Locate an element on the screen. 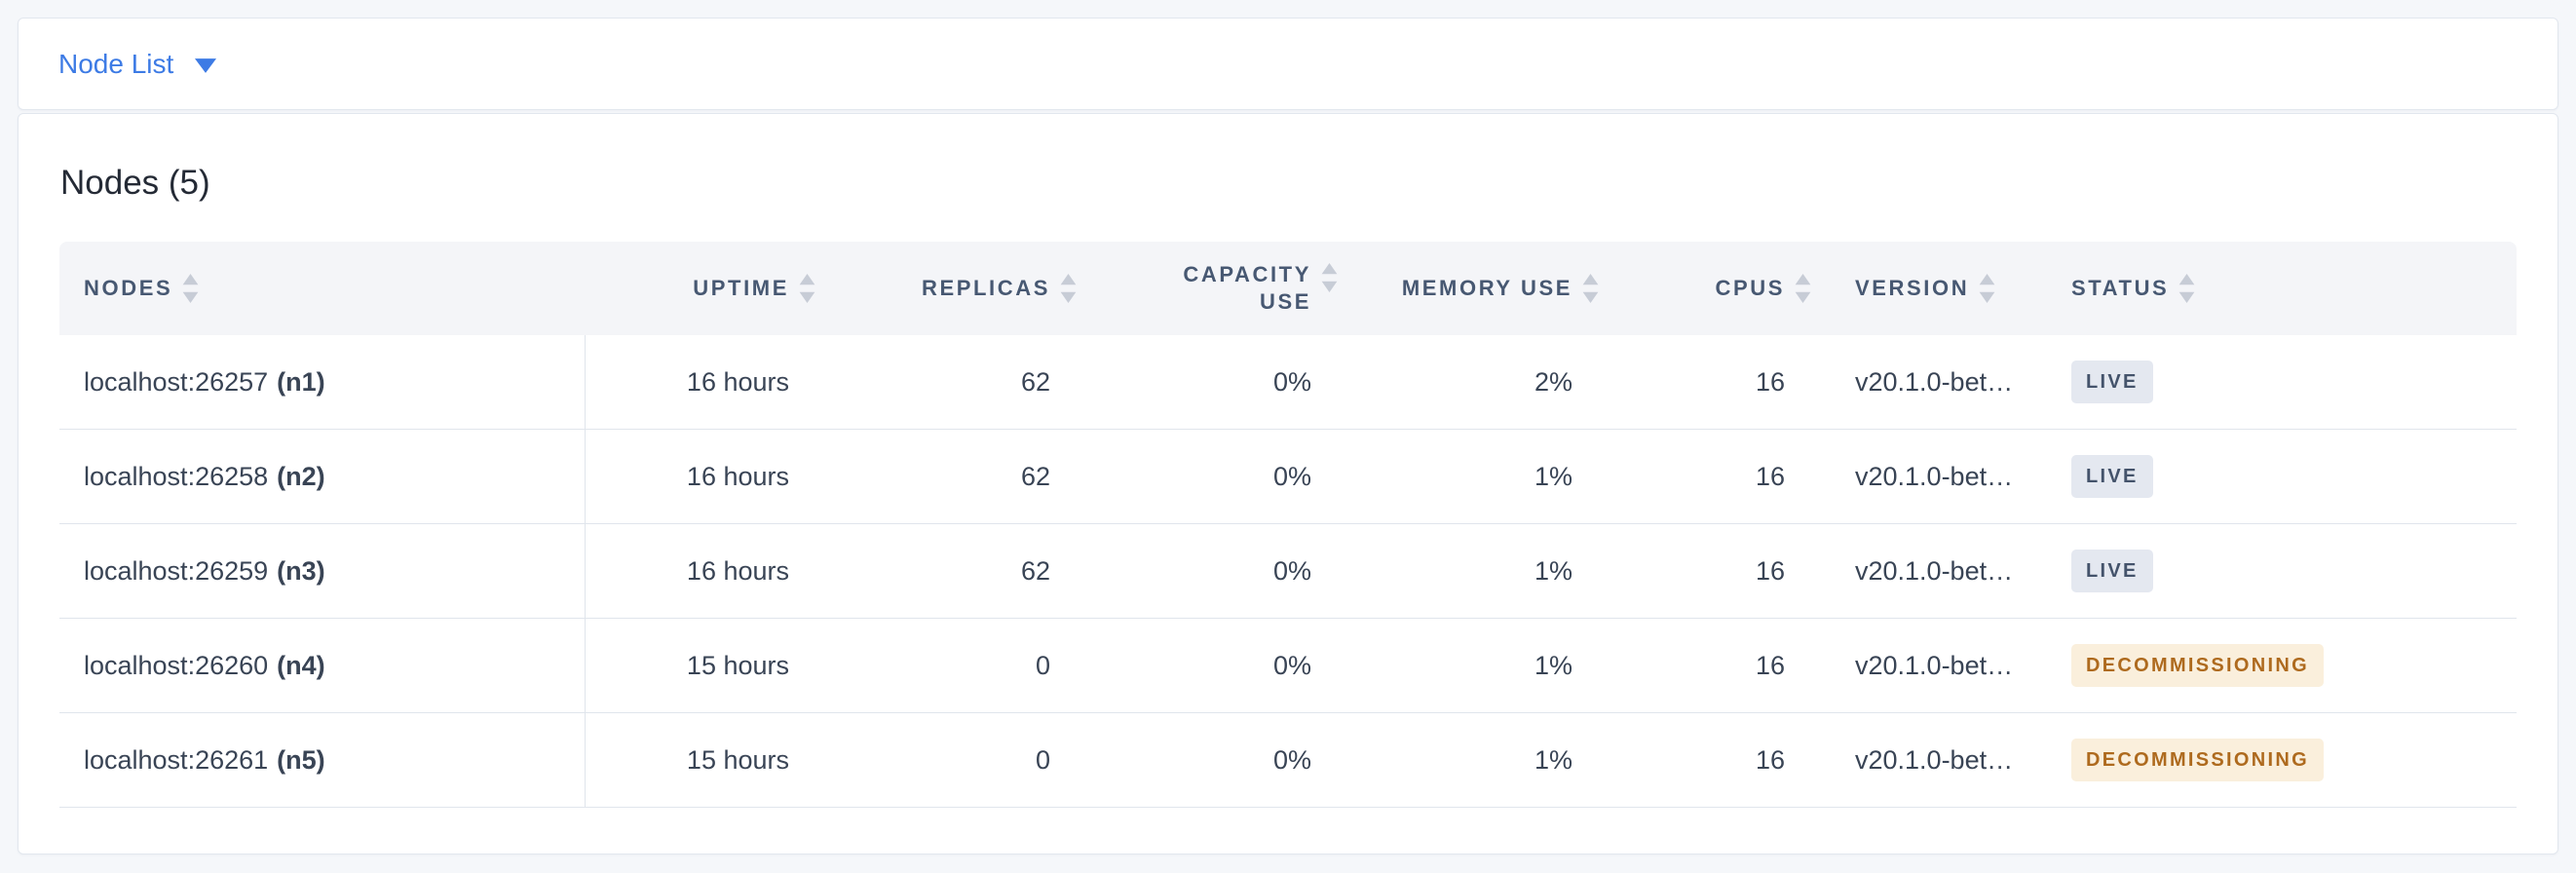  column-header-nodes: NODES is located at coordinates (322, 288).